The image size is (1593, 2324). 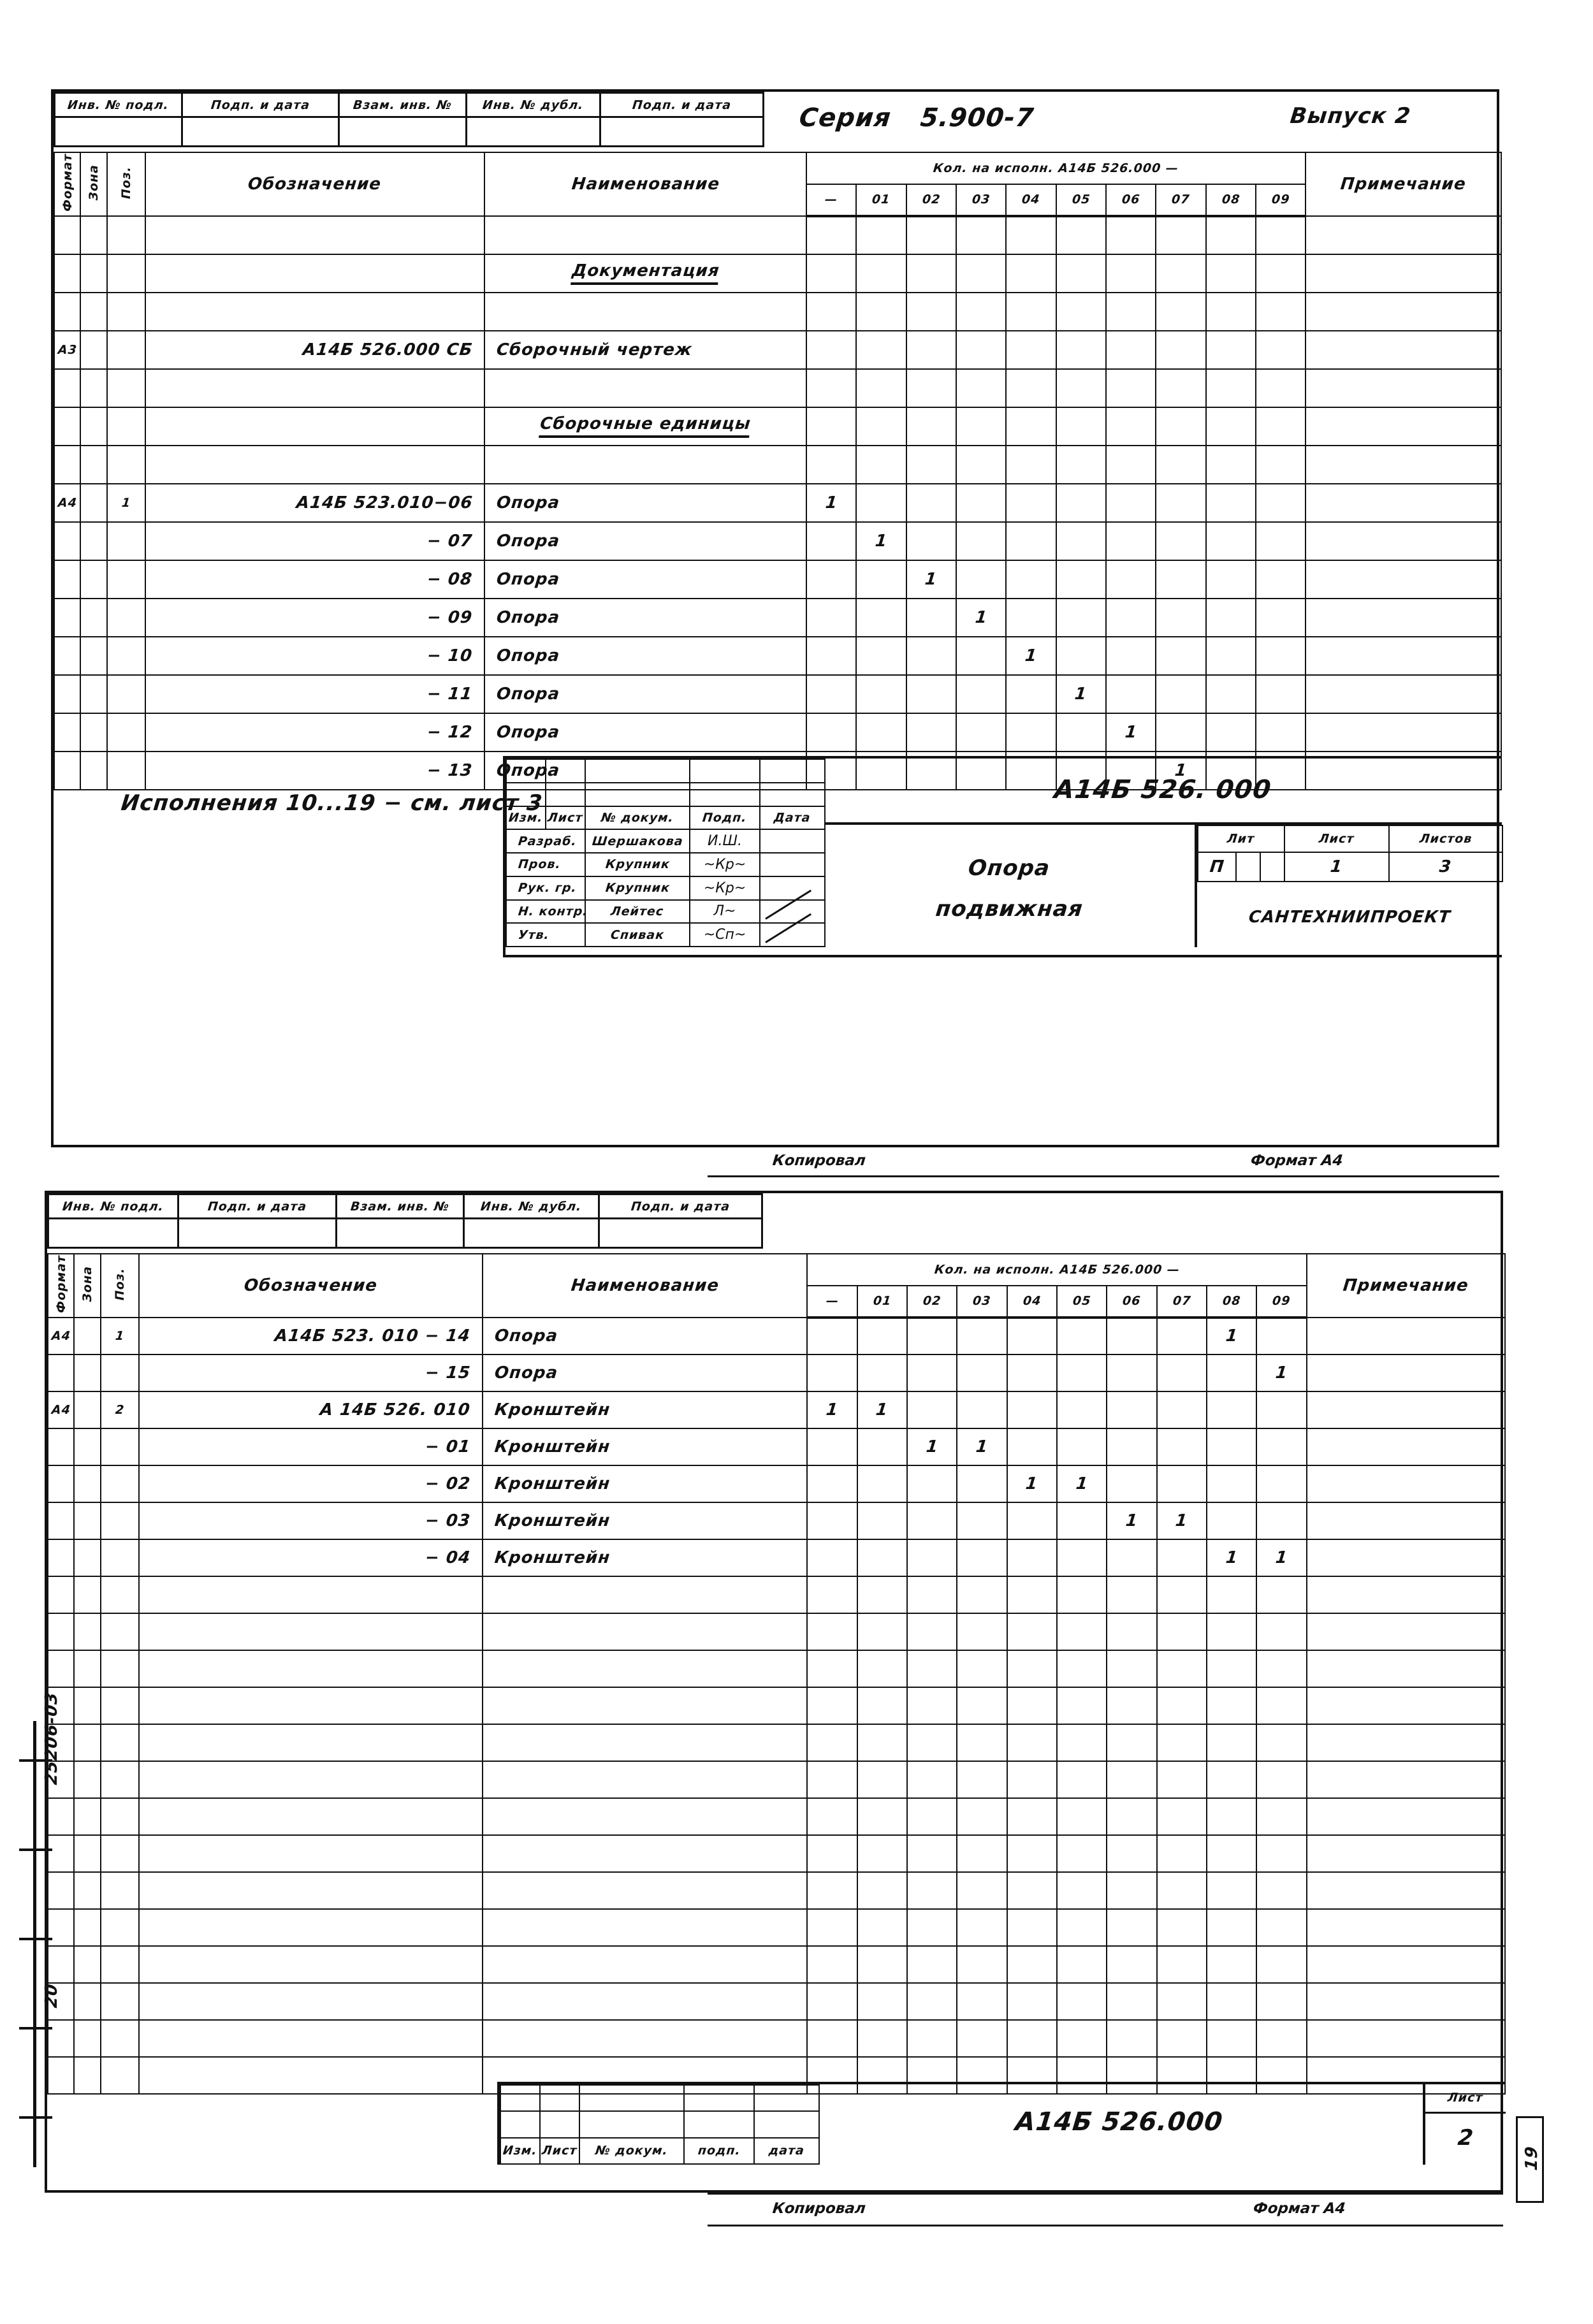 I want to click on cell-designation: − 02, so click(x=311, y=1483).